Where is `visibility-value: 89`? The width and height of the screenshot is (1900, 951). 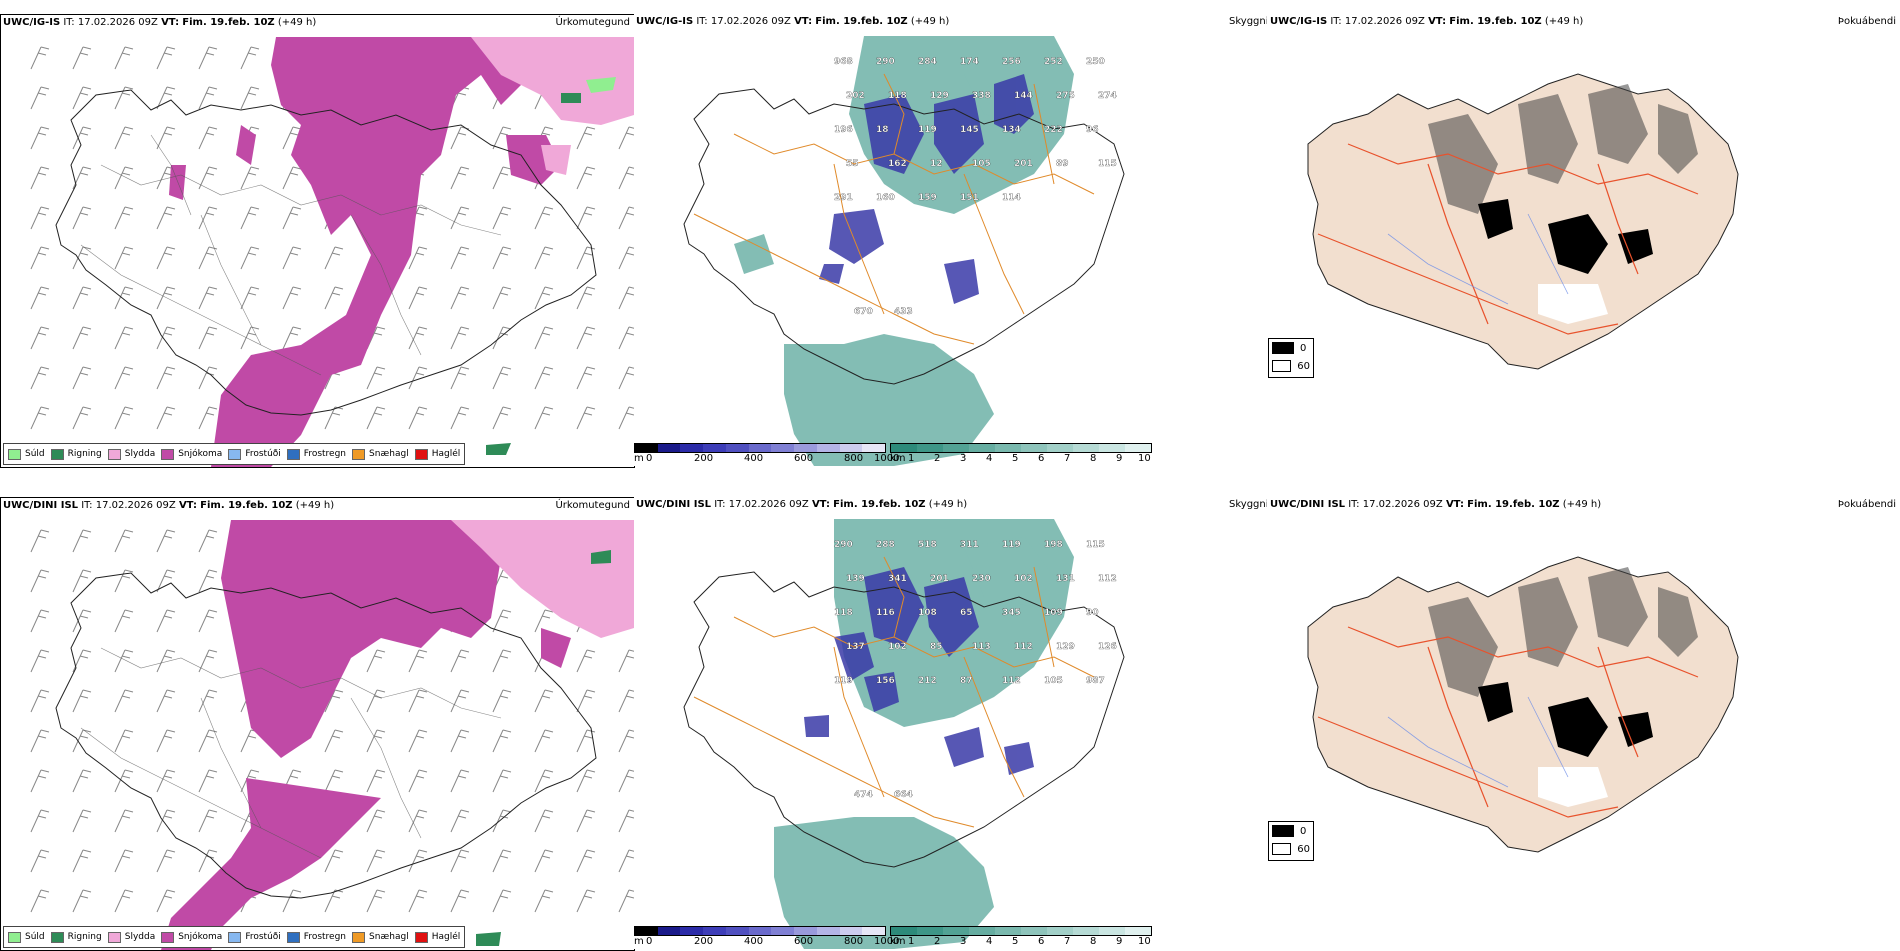 visibility-value: 89 is located at coordinates (1062, 164).